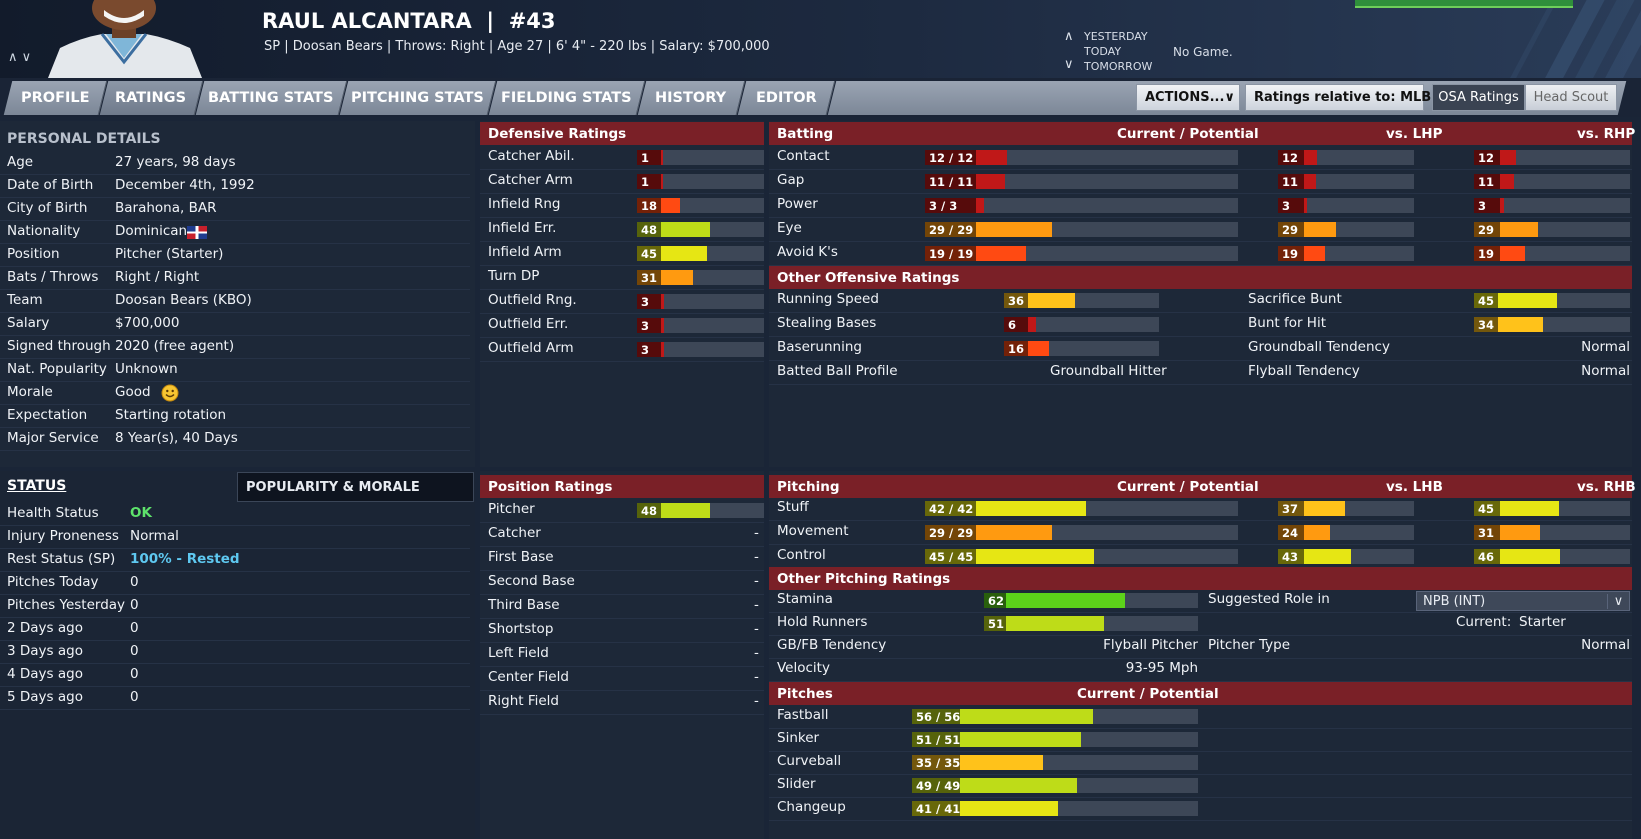 This screenshot has height=839, width=1641. I want to click on tab-ratings: RATINGS, so click(151, 98).